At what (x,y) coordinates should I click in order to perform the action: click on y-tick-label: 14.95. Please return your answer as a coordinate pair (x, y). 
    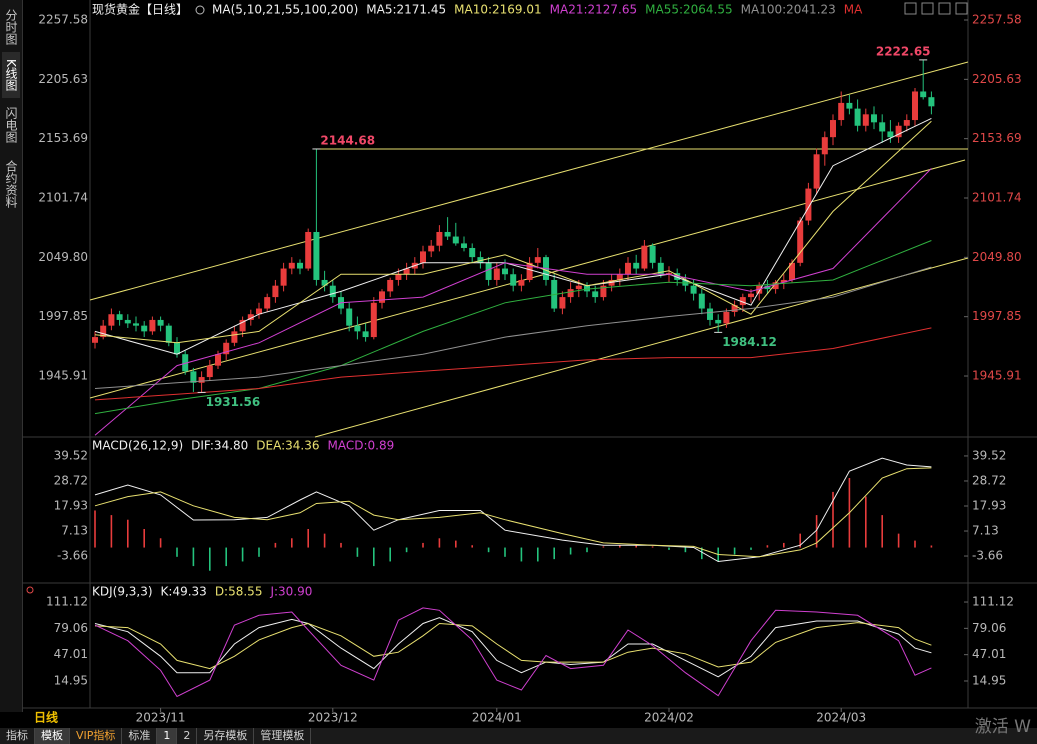
    Looking at the image, I should click on (71, 680).